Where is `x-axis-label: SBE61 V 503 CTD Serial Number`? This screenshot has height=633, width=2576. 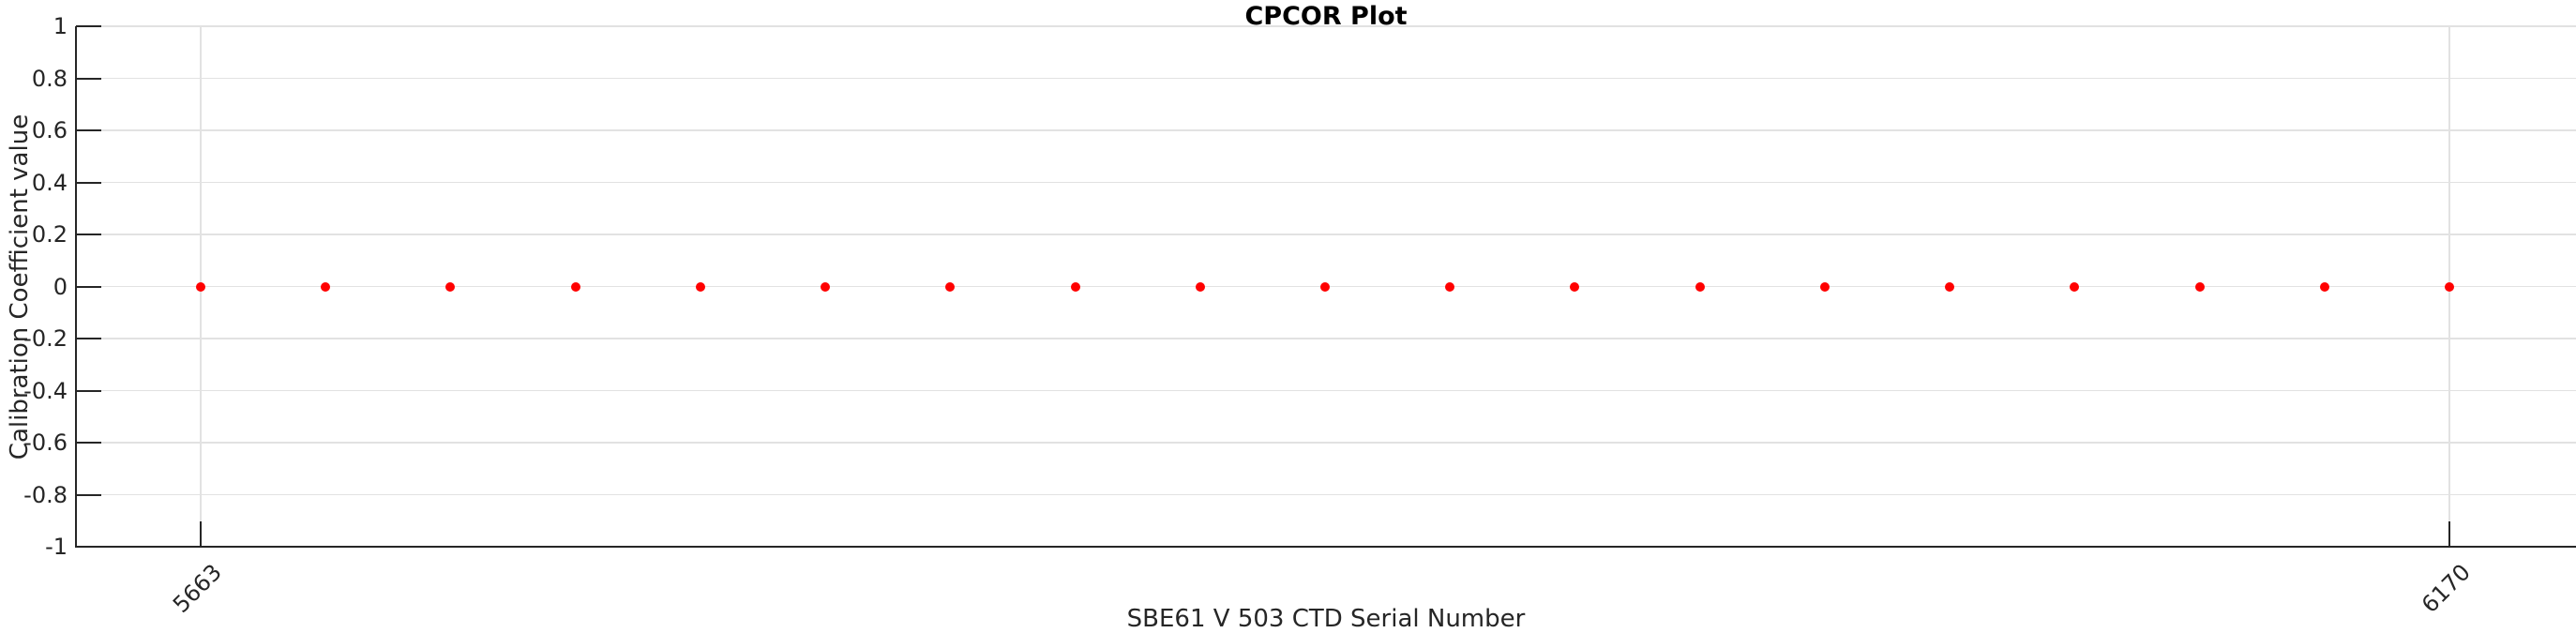
x-axis-label: SBE61 V 503 CTD Serial Number is located at coordinates (1326, 619).